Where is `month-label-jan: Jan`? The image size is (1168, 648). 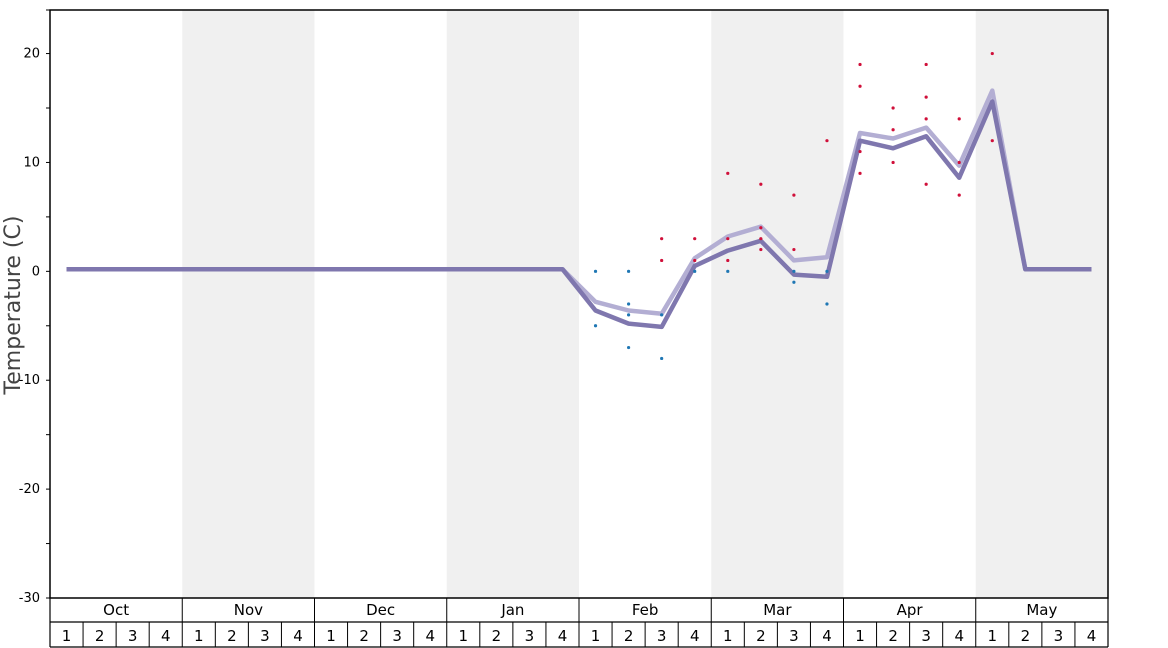 month-label-jan: Jan is located at coordinates (512, 610).